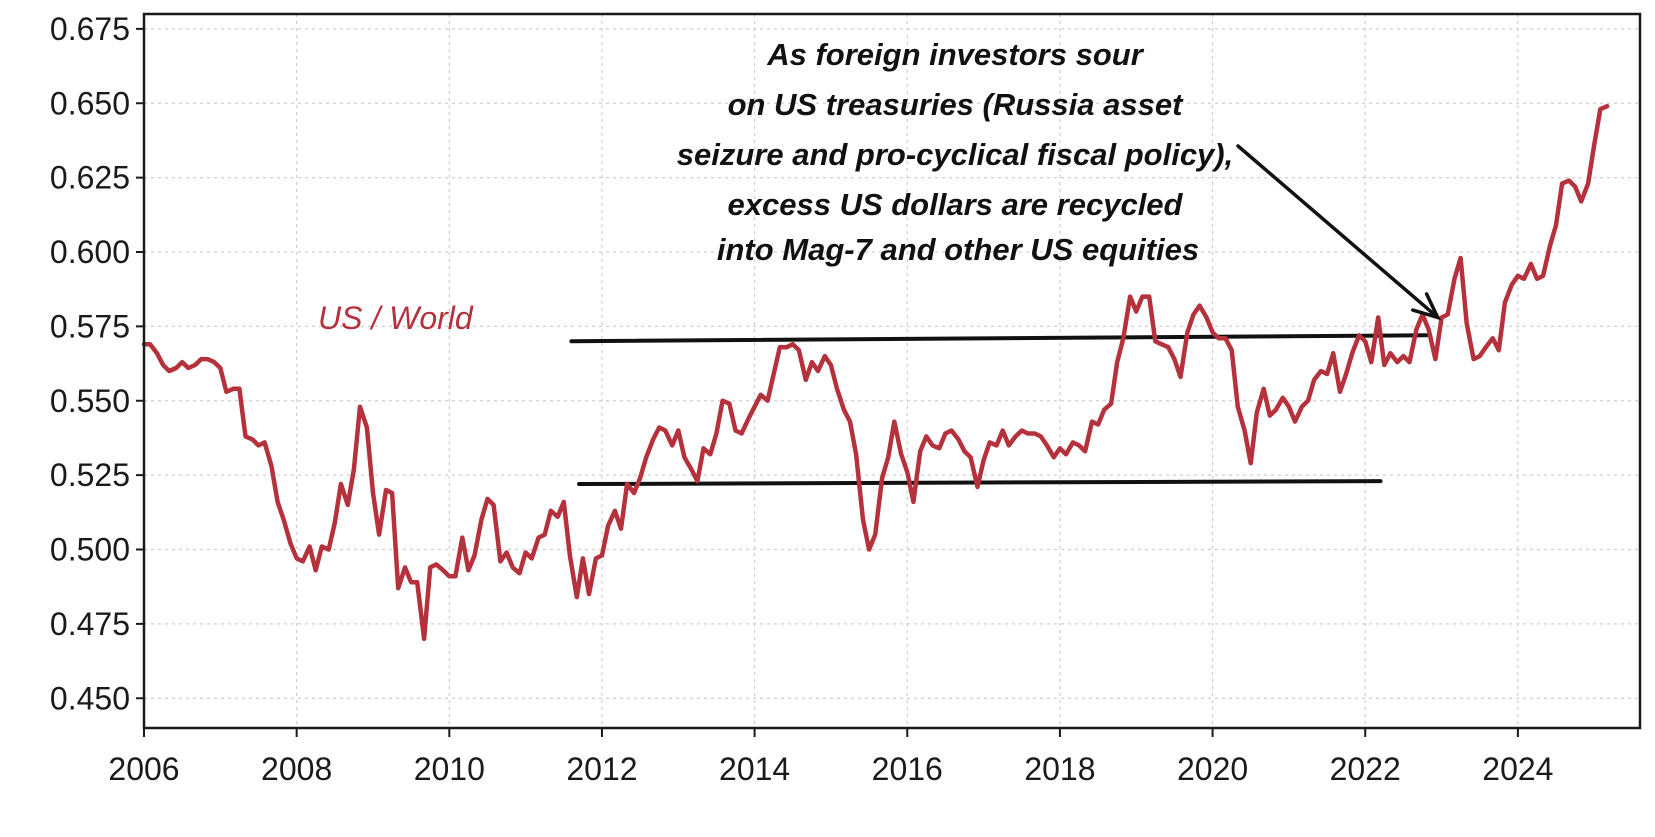 This screenshot has width=1655, height=837. Describe the element at coordinates (958, 249) in the screenshot. I see `annotation-line: into Mag-7 and other US equities` at that location.